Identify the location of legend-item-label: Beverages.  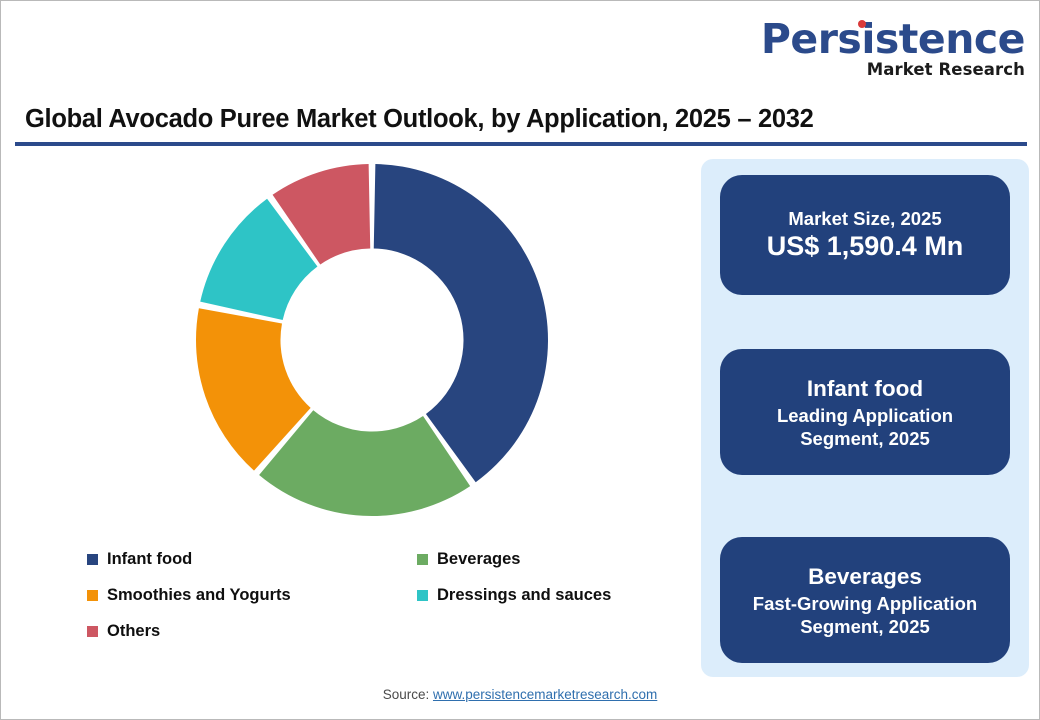
(479, 558).